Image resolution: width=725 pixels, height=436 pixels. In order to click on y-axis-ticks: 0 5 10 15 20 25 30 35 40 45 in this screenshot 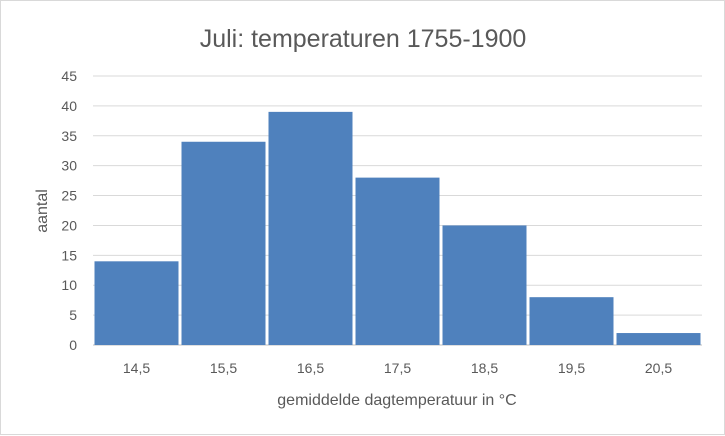, I will do `click(69, 210)`.